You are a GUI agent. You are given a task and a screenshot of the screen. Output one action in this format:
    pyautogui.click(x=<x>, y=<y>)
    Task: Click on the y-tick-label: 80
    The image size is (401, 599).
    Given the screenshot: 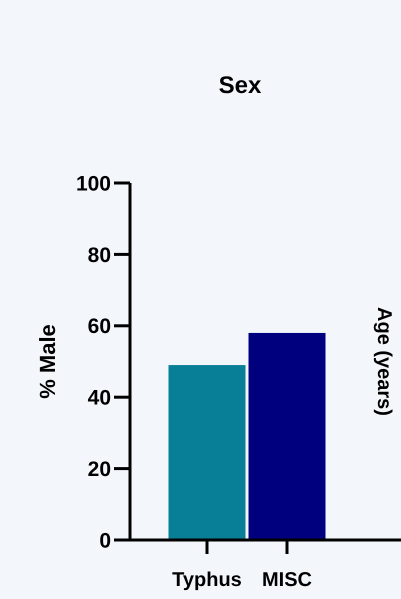 What is the action you would take?
    pyautogui.click(x=99, y=255)
    